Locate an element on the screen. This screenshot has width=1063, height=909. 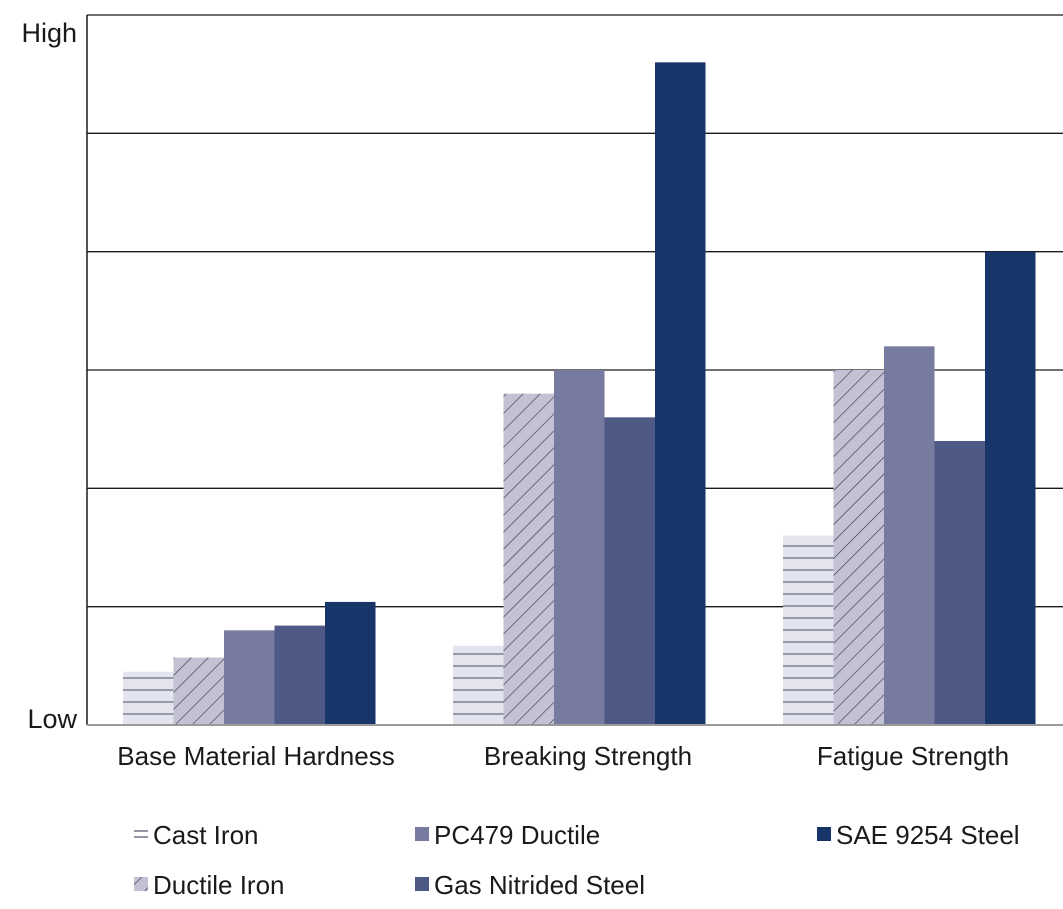
y-tick-label-low: Low is located at coordinates (52, 719).